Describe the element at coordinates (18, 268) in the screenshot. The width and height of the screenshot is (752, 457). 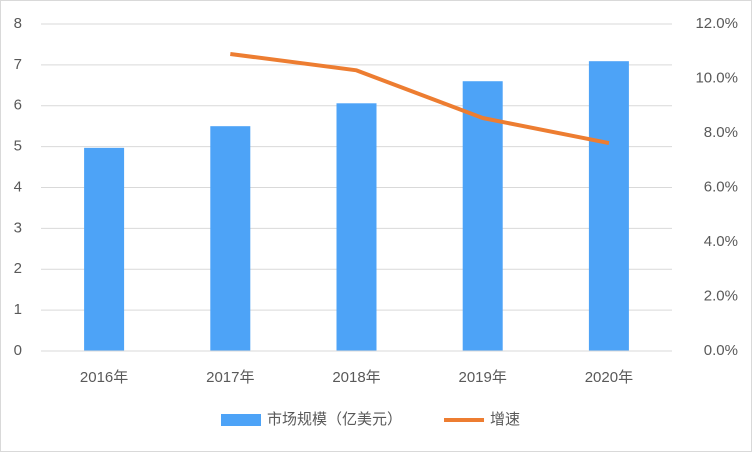
I see `y-tick-label: 2` at that location.